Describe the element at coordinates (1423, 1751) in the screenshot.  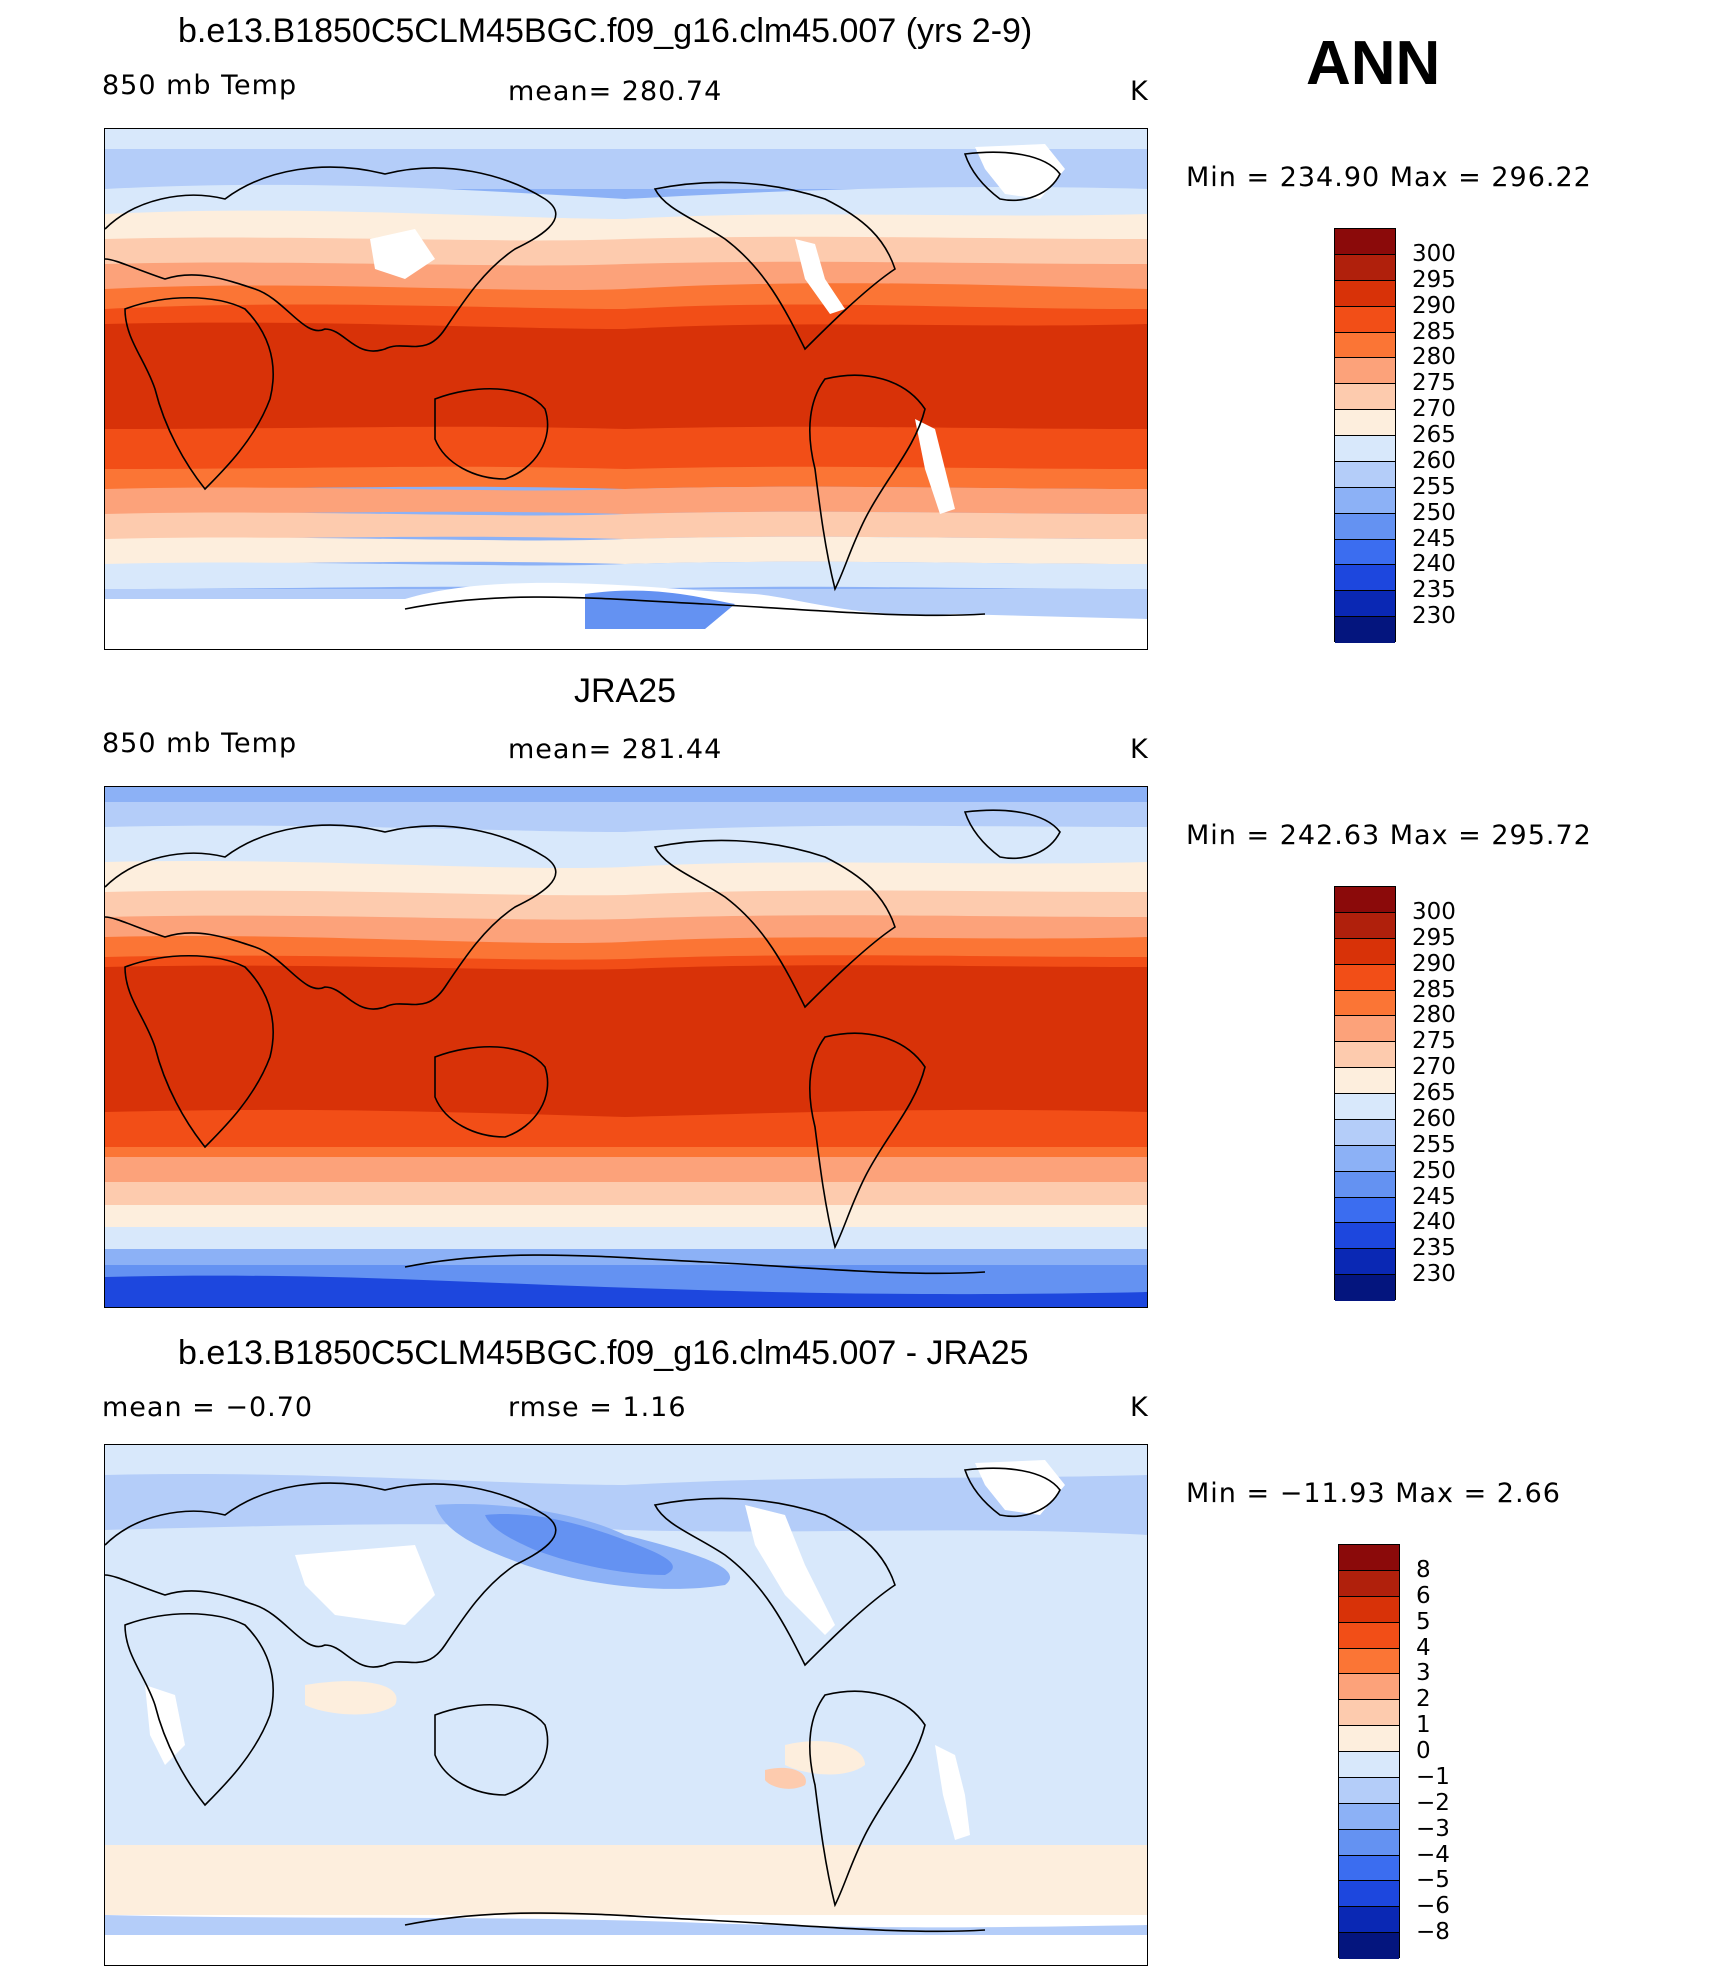
I see `colorbar-tick-label: 0` at that location.